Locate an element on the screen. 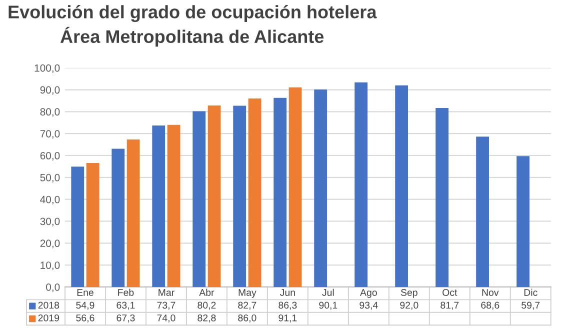  y-tick-label: 50,0 is located at coordinates (50, 178).